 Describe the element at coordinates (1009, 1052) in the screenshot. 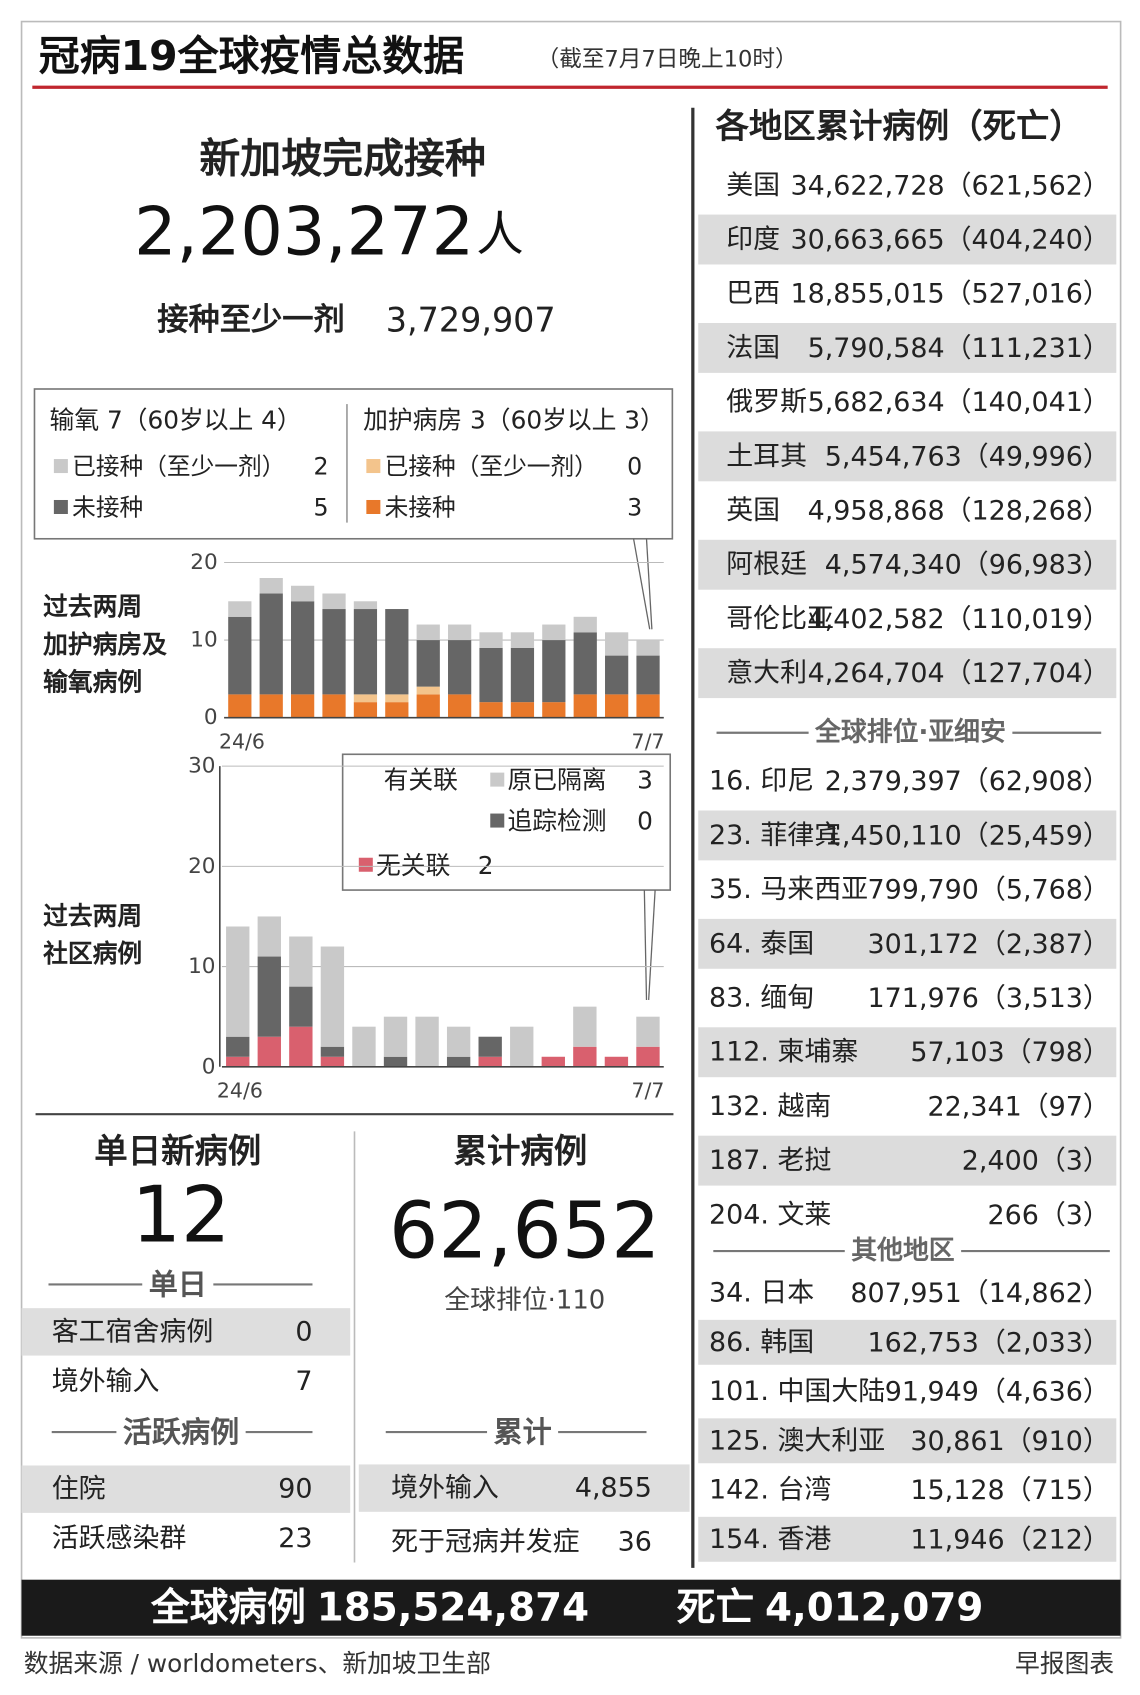

I see `region-figures: 57,103（798）` at that location.